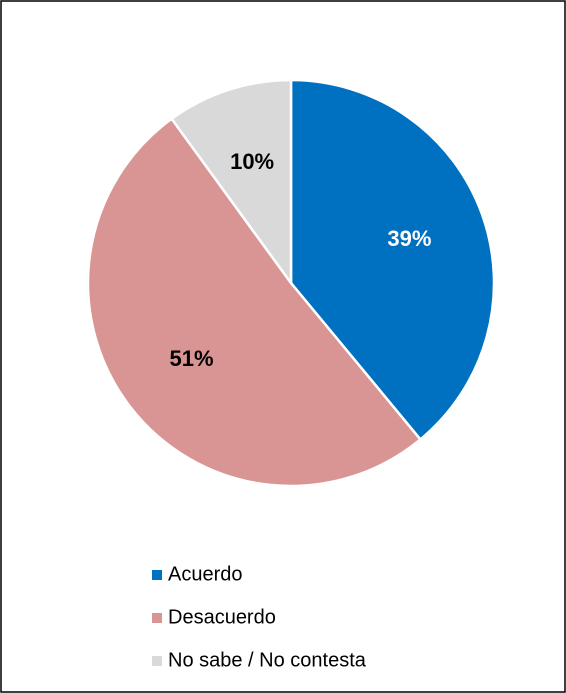  What do you see at coordinates (252, 161) in the screenshot?
I see `data-label: 10%` at bounding box center [252, 161].